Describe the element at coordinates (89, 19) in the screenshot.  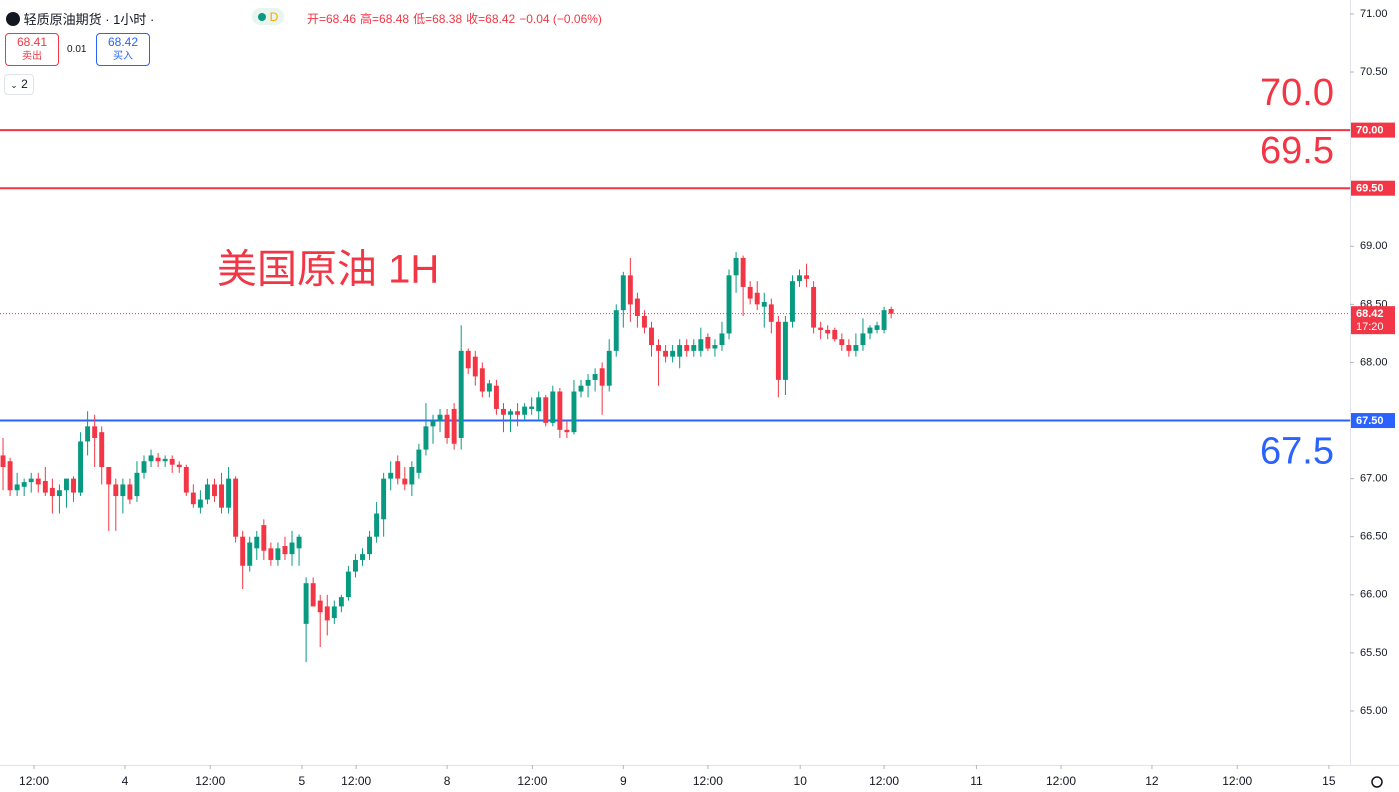
I see `symbol-title: 轻质原油期货 · 1小时 ·` at that location.